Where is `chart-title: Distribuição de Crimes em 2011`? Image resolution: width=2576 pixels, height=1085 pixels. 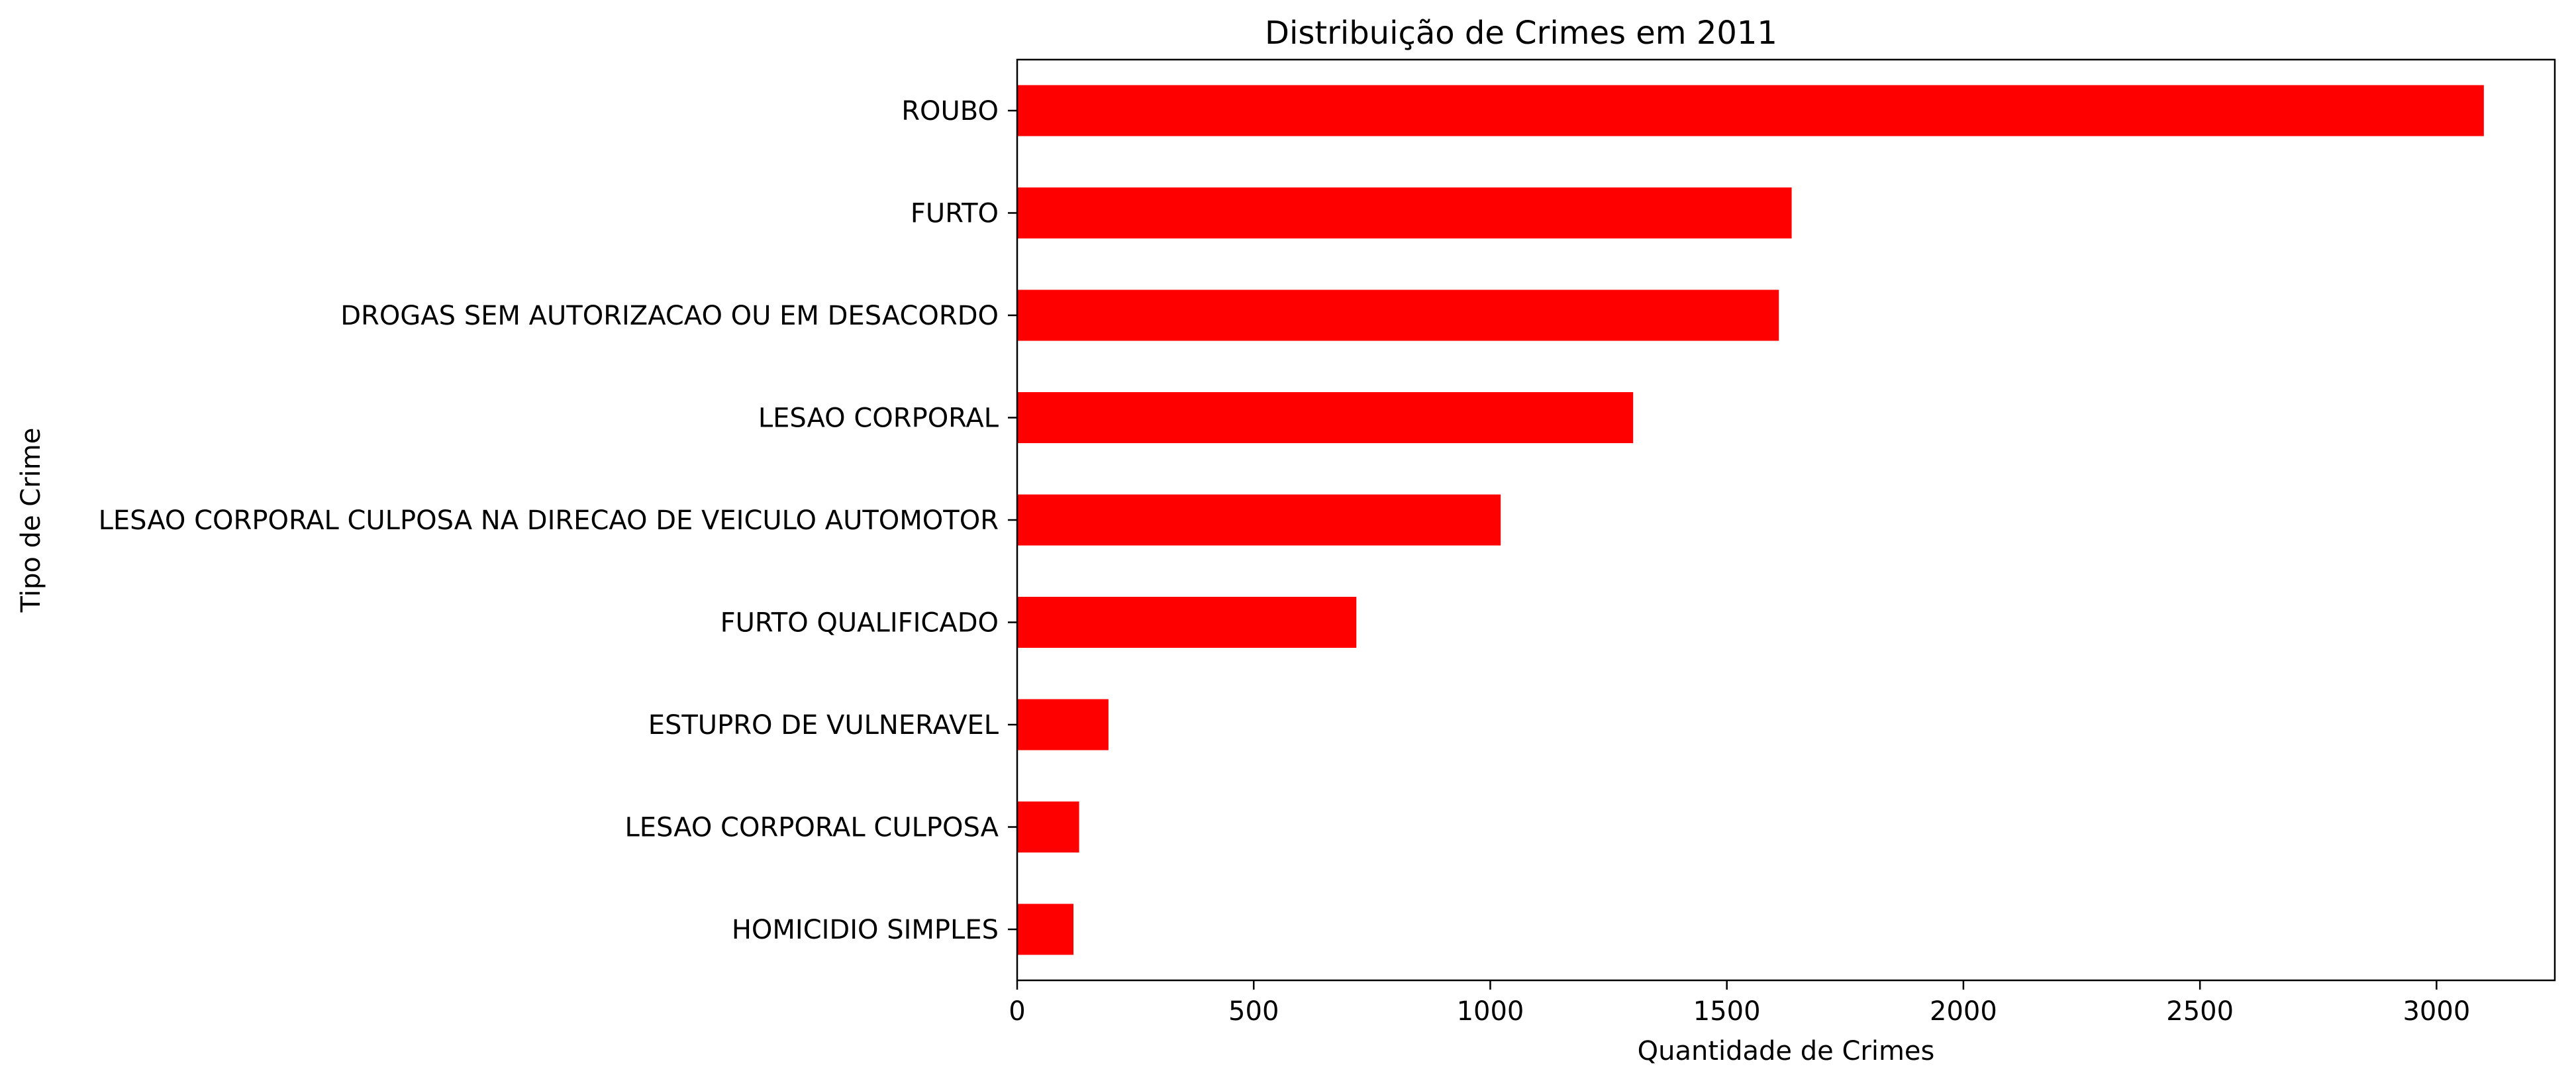
chart-title: Distribuição de Crimes em 2011 is located at coordinates (1521, 33).